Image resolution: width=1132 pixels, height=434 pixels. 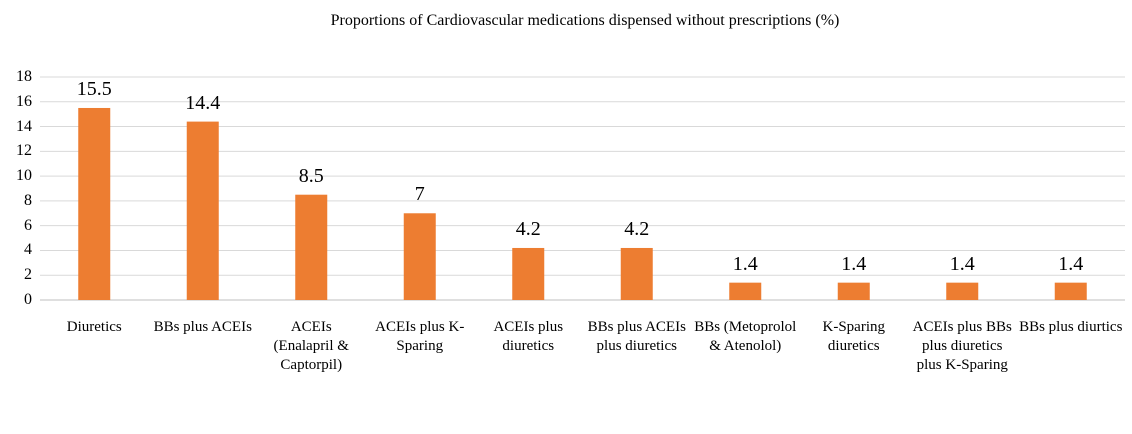 What do you see at coordinates (420, 336) in the screenshot?
I see `x-tick-label: ACEIs plus K-Sparing` at bounding box center [420, 336].